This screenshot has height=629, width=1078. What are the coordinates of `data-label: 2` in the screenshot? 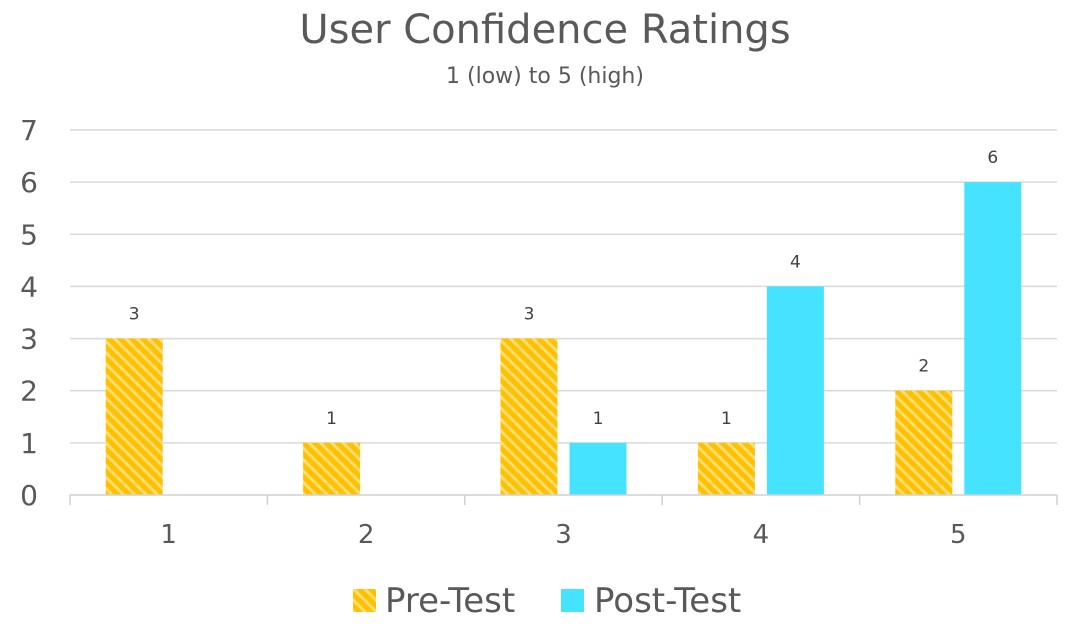 It's located at (923, 367).